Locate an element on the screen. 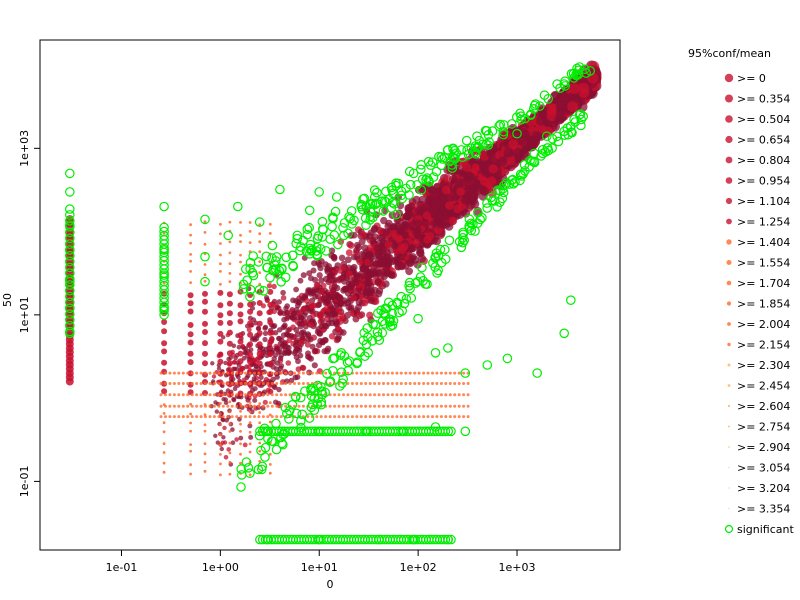 This screenshot has width=800, height=600. legend-entry: >= 1.854 is located at coordinates (763, 304).